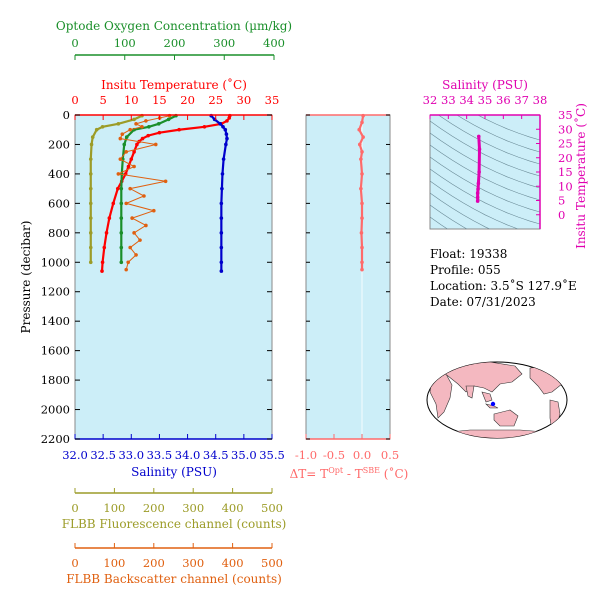 The height and width of the screenshot is (605, 609). What do you see at coordinates (503, 100) in the screenshot?
I see `ts-salinity-tick-label: 36` at bounding box center [503, 100].